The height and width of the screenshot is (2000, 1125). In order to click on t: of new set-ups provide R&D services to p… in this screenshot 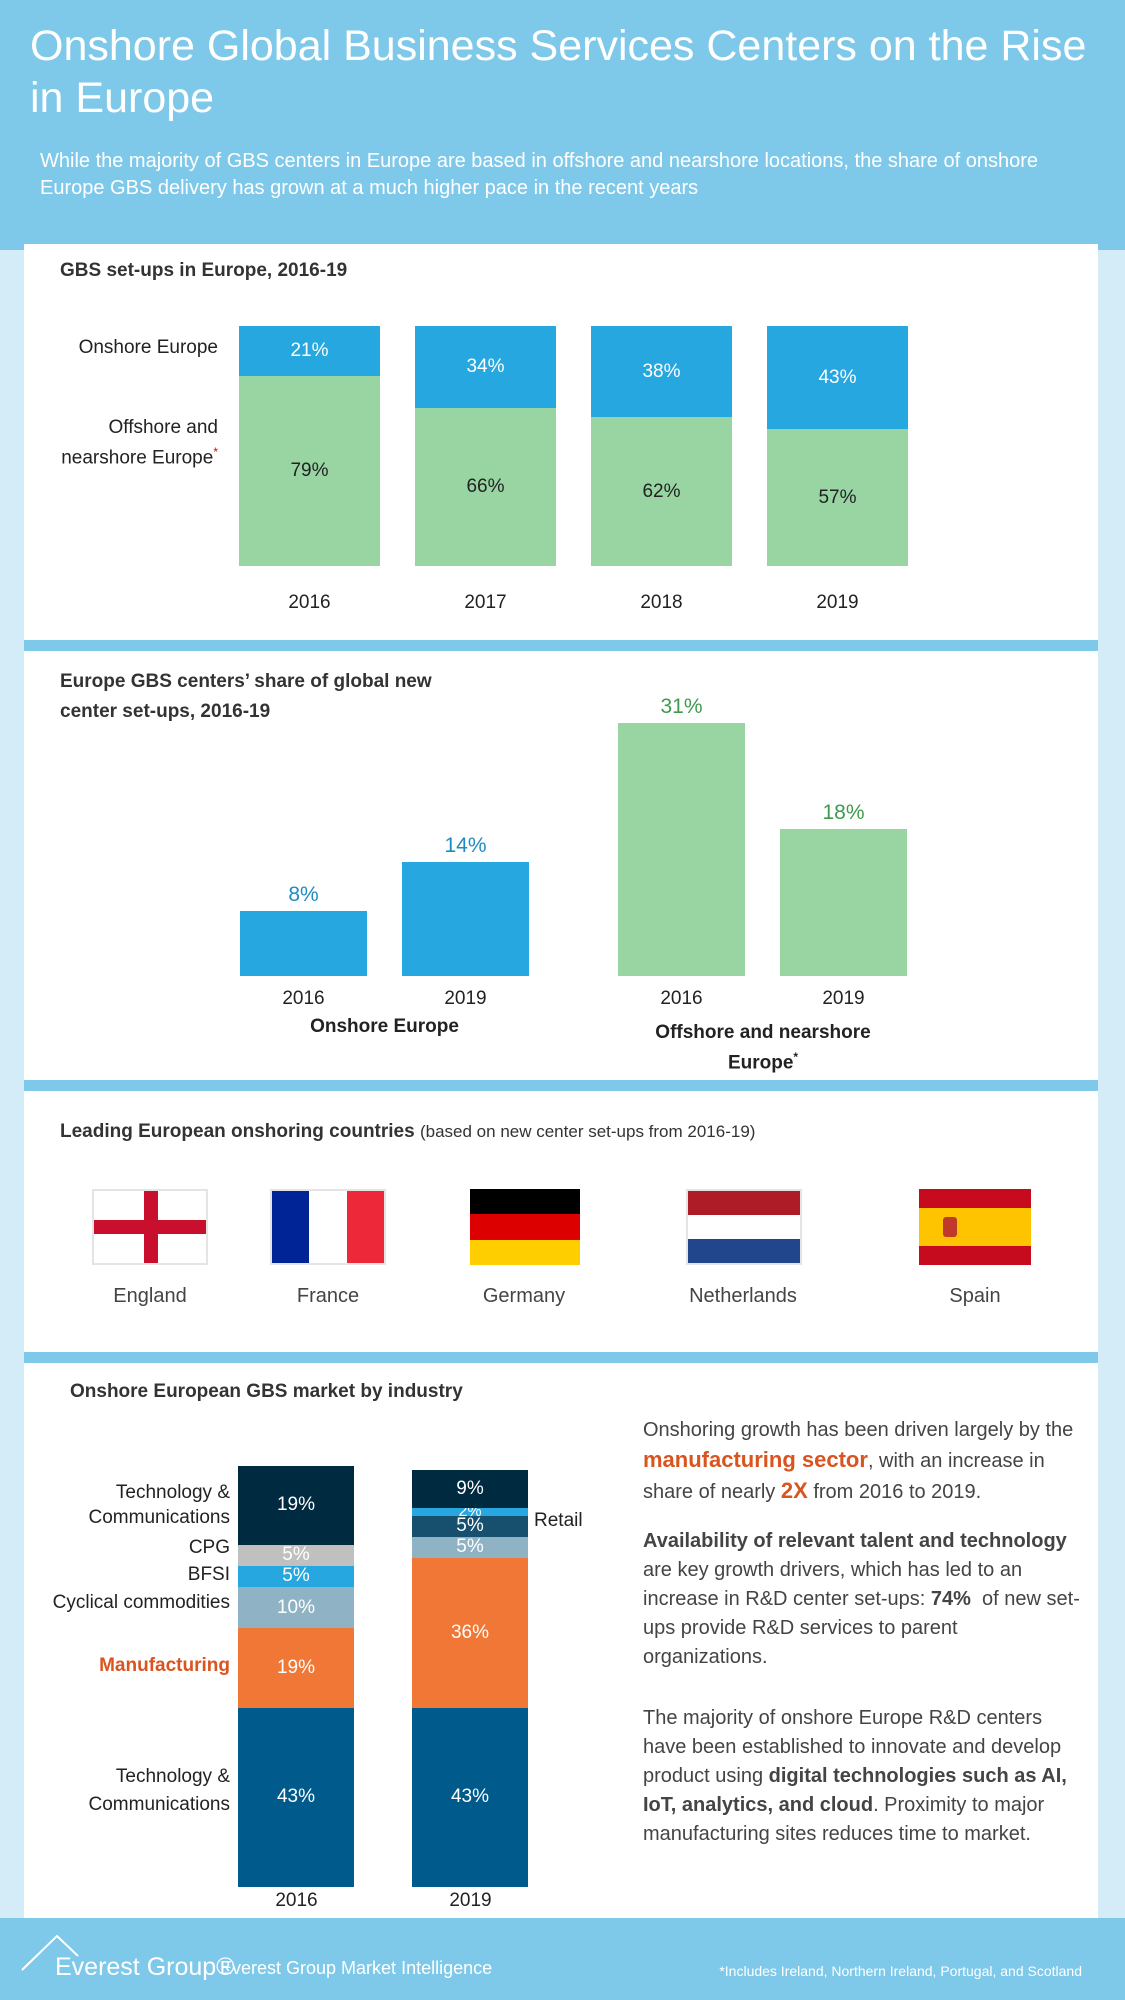, I will do `click(861, 1628)`.